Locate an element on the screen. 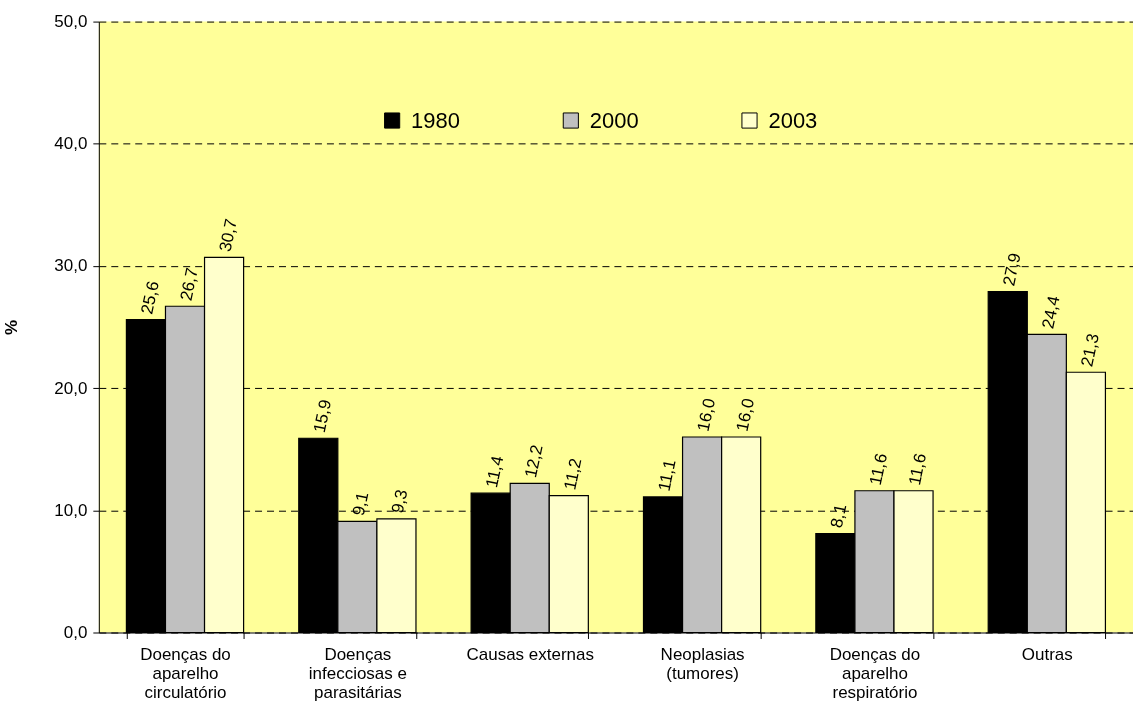 This screenshot has width=1133, height=715. data-label: 26,7 is located at coordinates (189, 284).